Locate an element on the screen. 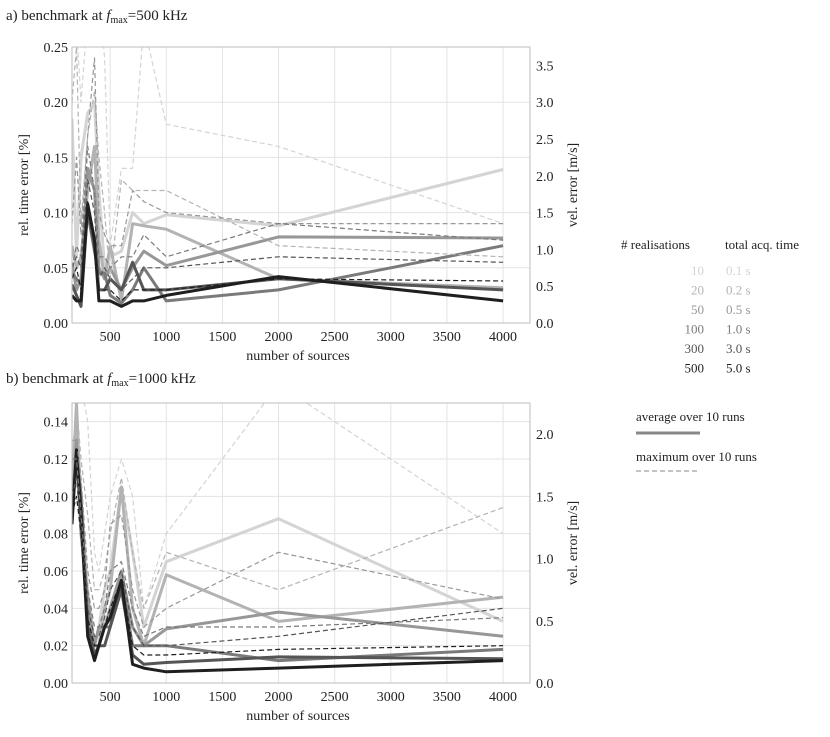 This screenshot has width=830, height=737. y-tick-label: 0.04 is located at coordinates (56, 609).